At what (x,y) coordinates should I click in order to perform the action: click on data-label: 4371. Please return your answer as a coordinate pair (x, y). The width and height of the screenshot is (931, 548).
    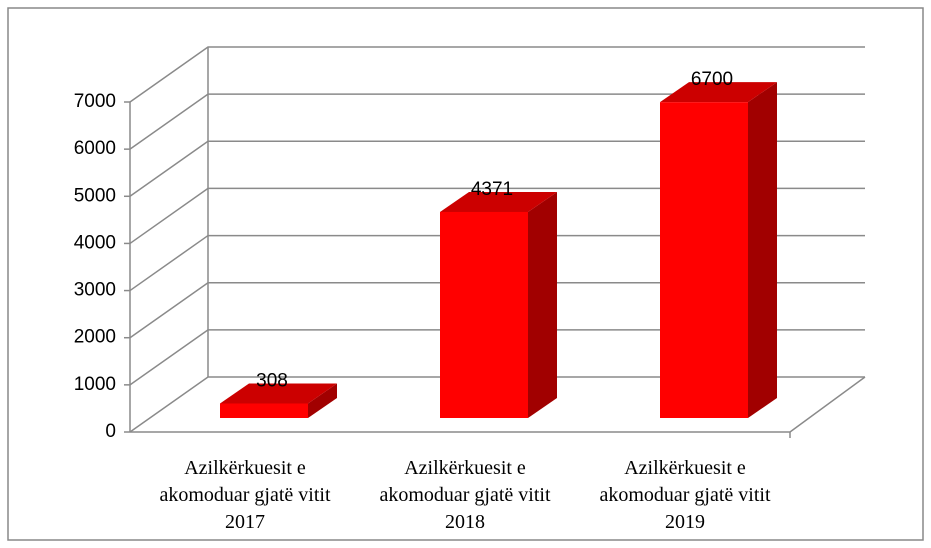
    Looking at the image, I should click on (492, 189).